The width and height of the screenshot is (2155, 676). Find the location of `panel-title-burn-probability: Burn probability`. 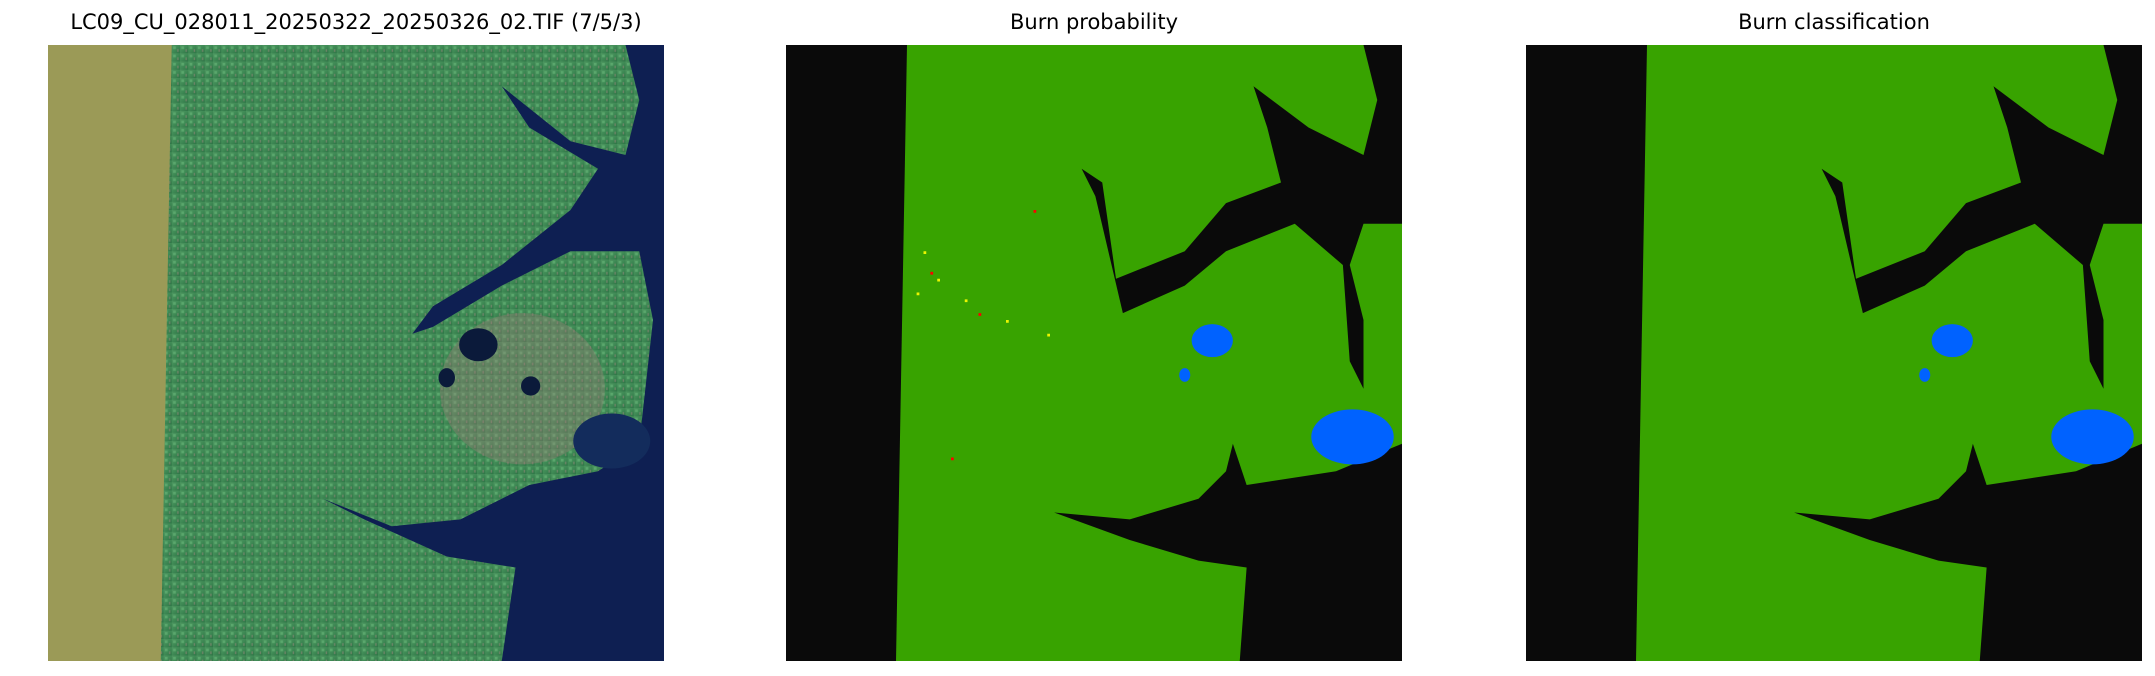

panel-title-burn-probability: Burn probability is located at coordinates (1093, 22).